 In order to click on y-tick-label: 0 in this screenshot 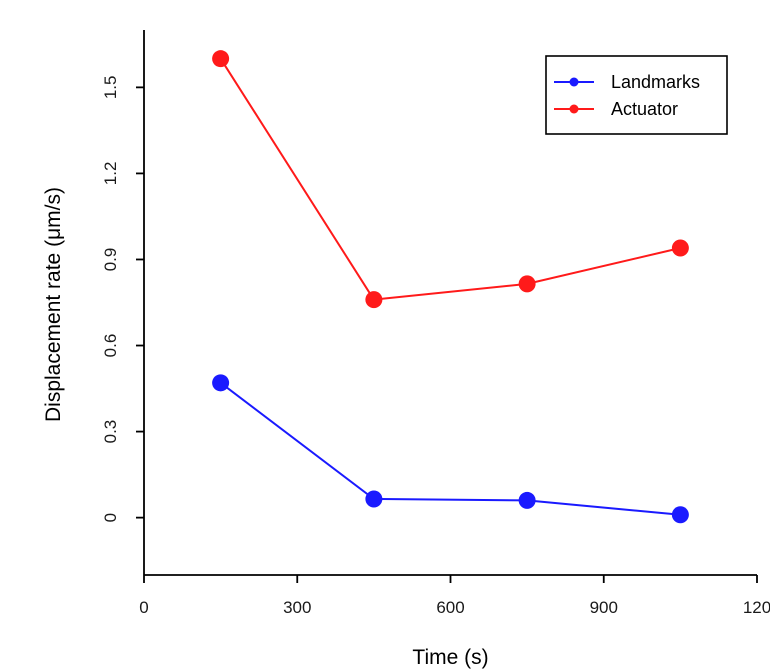, I will do `click(110, 517)`.